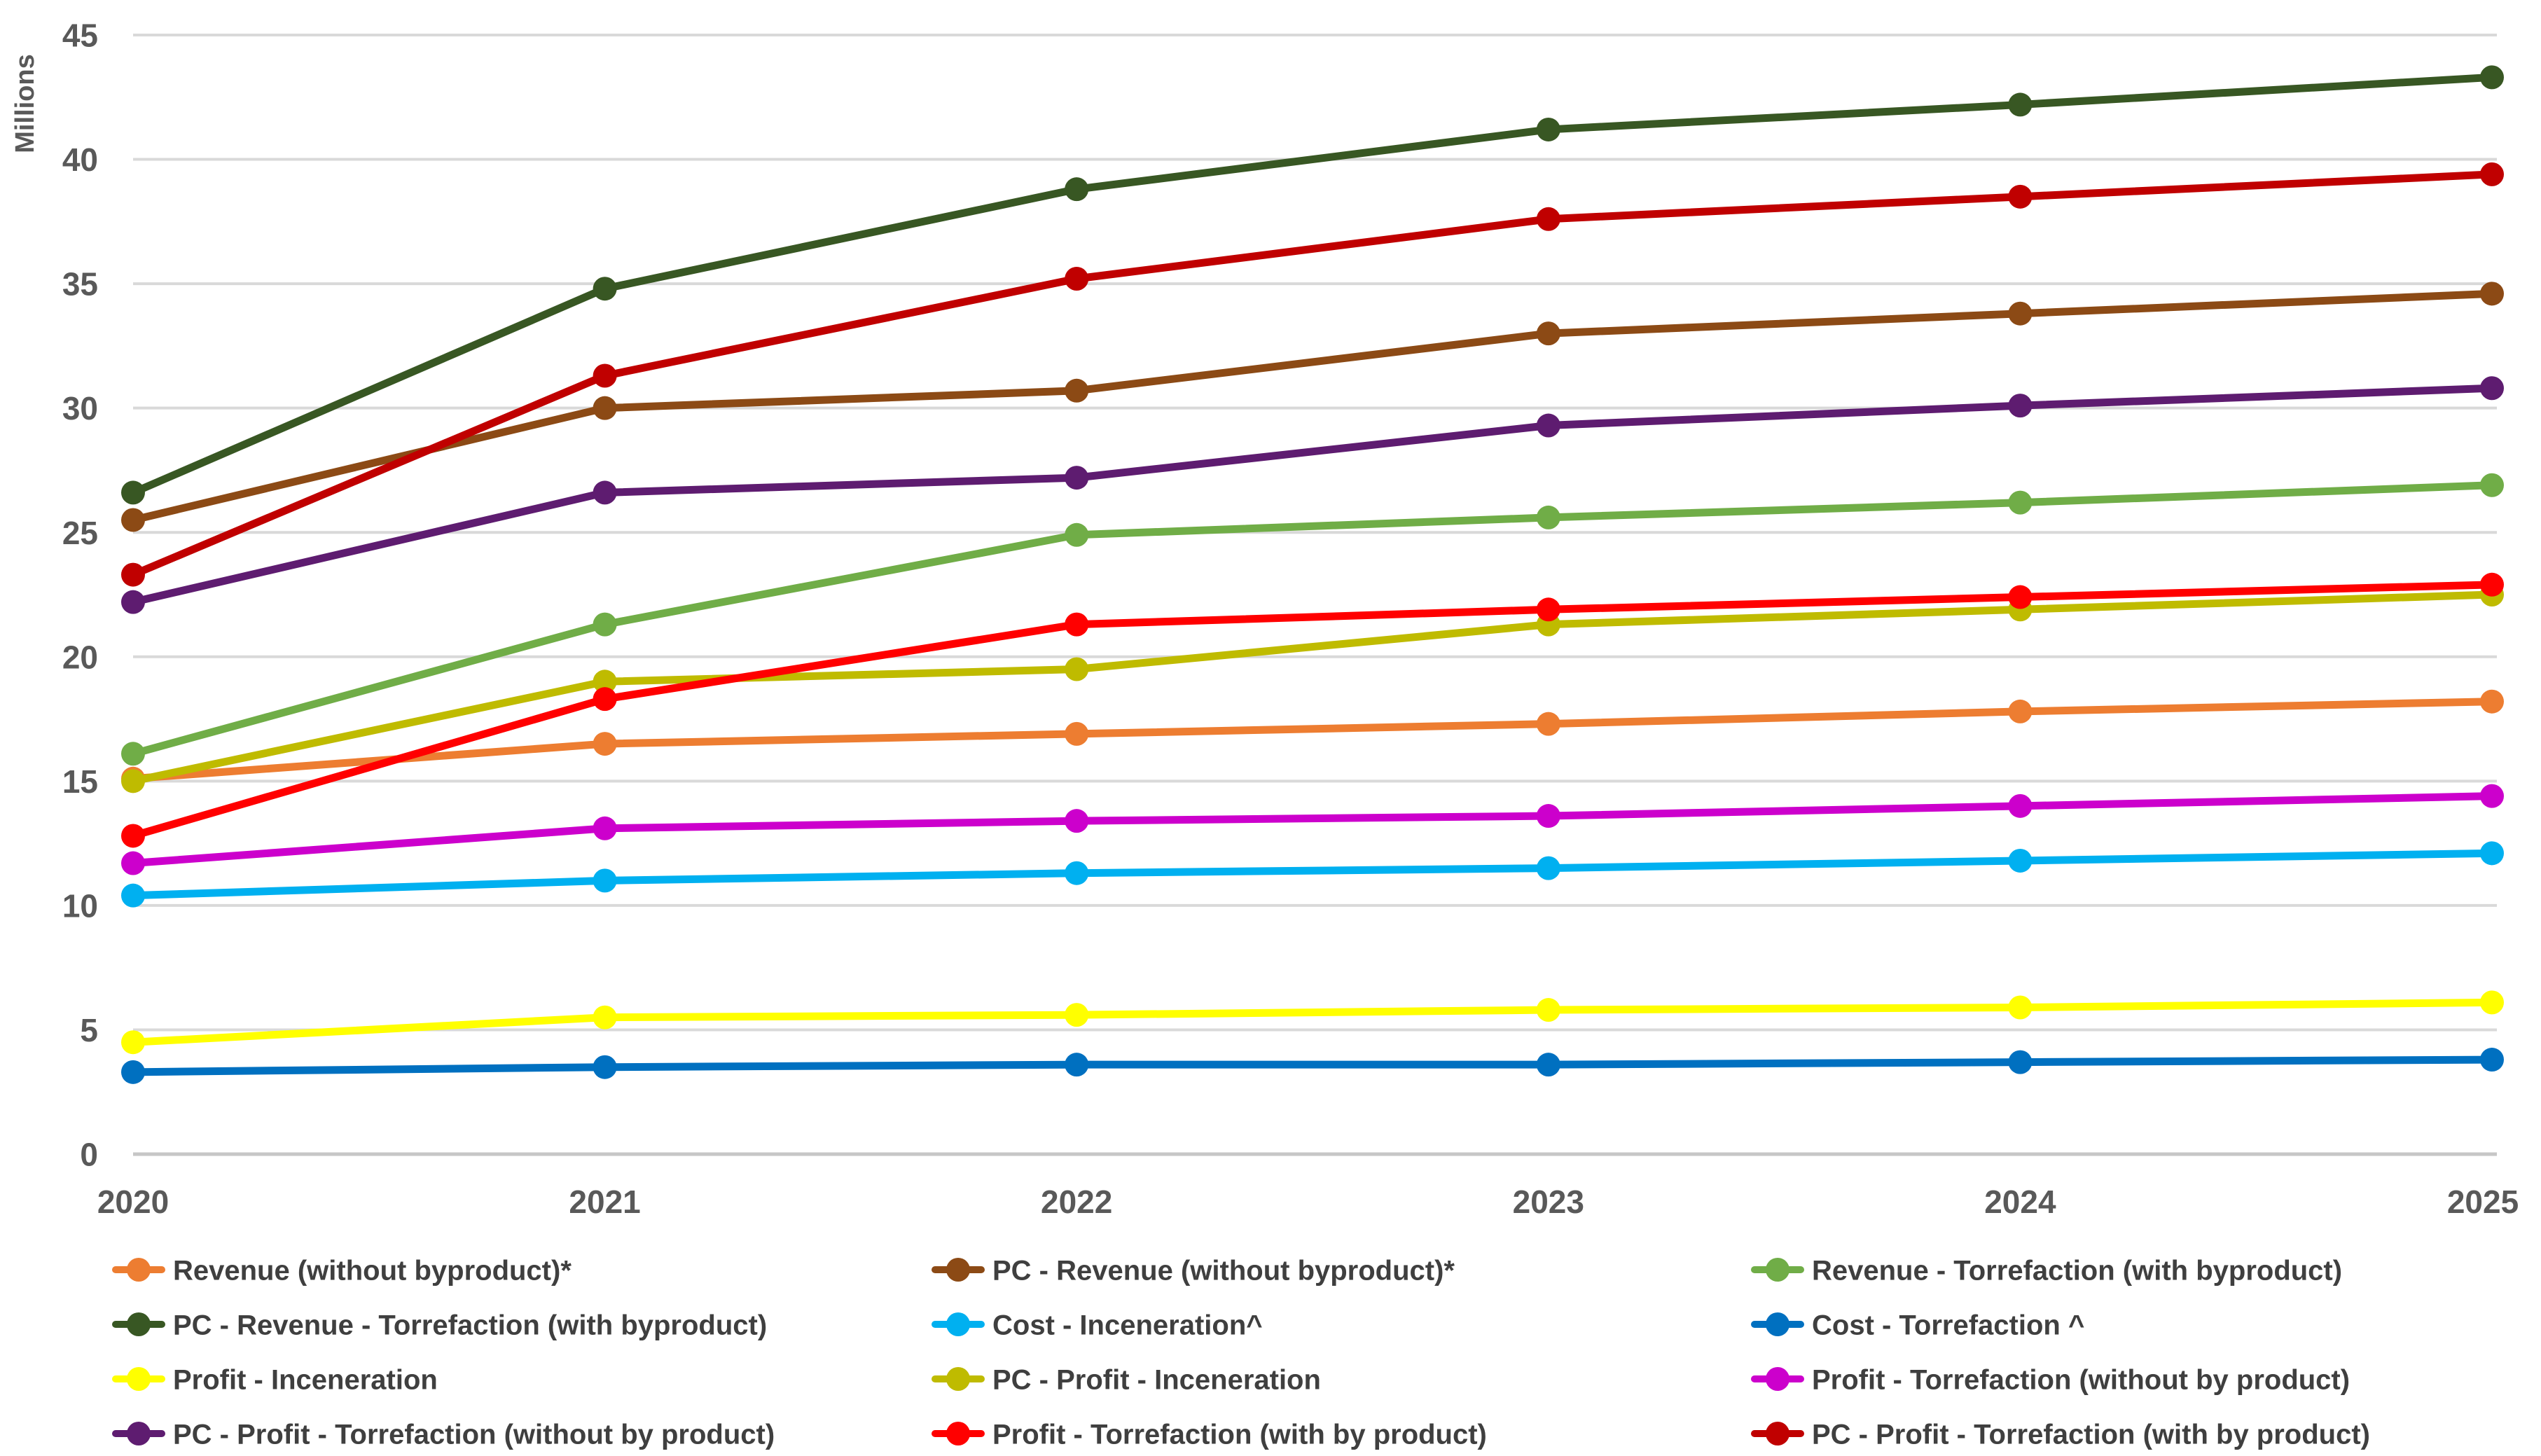 The width and height of the screenshot is (2541, 1456). Describe the element at coordinates (1077, 391) in the screenshot. I see `data-point-pc-revenue-without-byproduct-2022` at that location.